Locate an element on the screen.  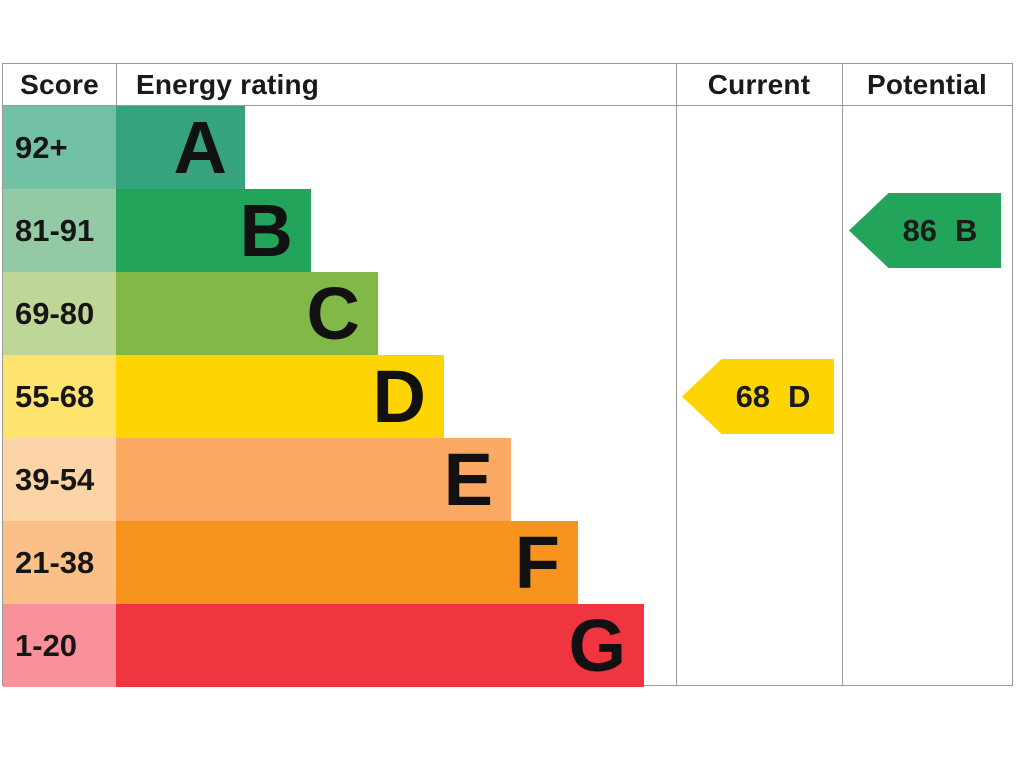
band-bar-b: B is located at coordinates (213, 230).